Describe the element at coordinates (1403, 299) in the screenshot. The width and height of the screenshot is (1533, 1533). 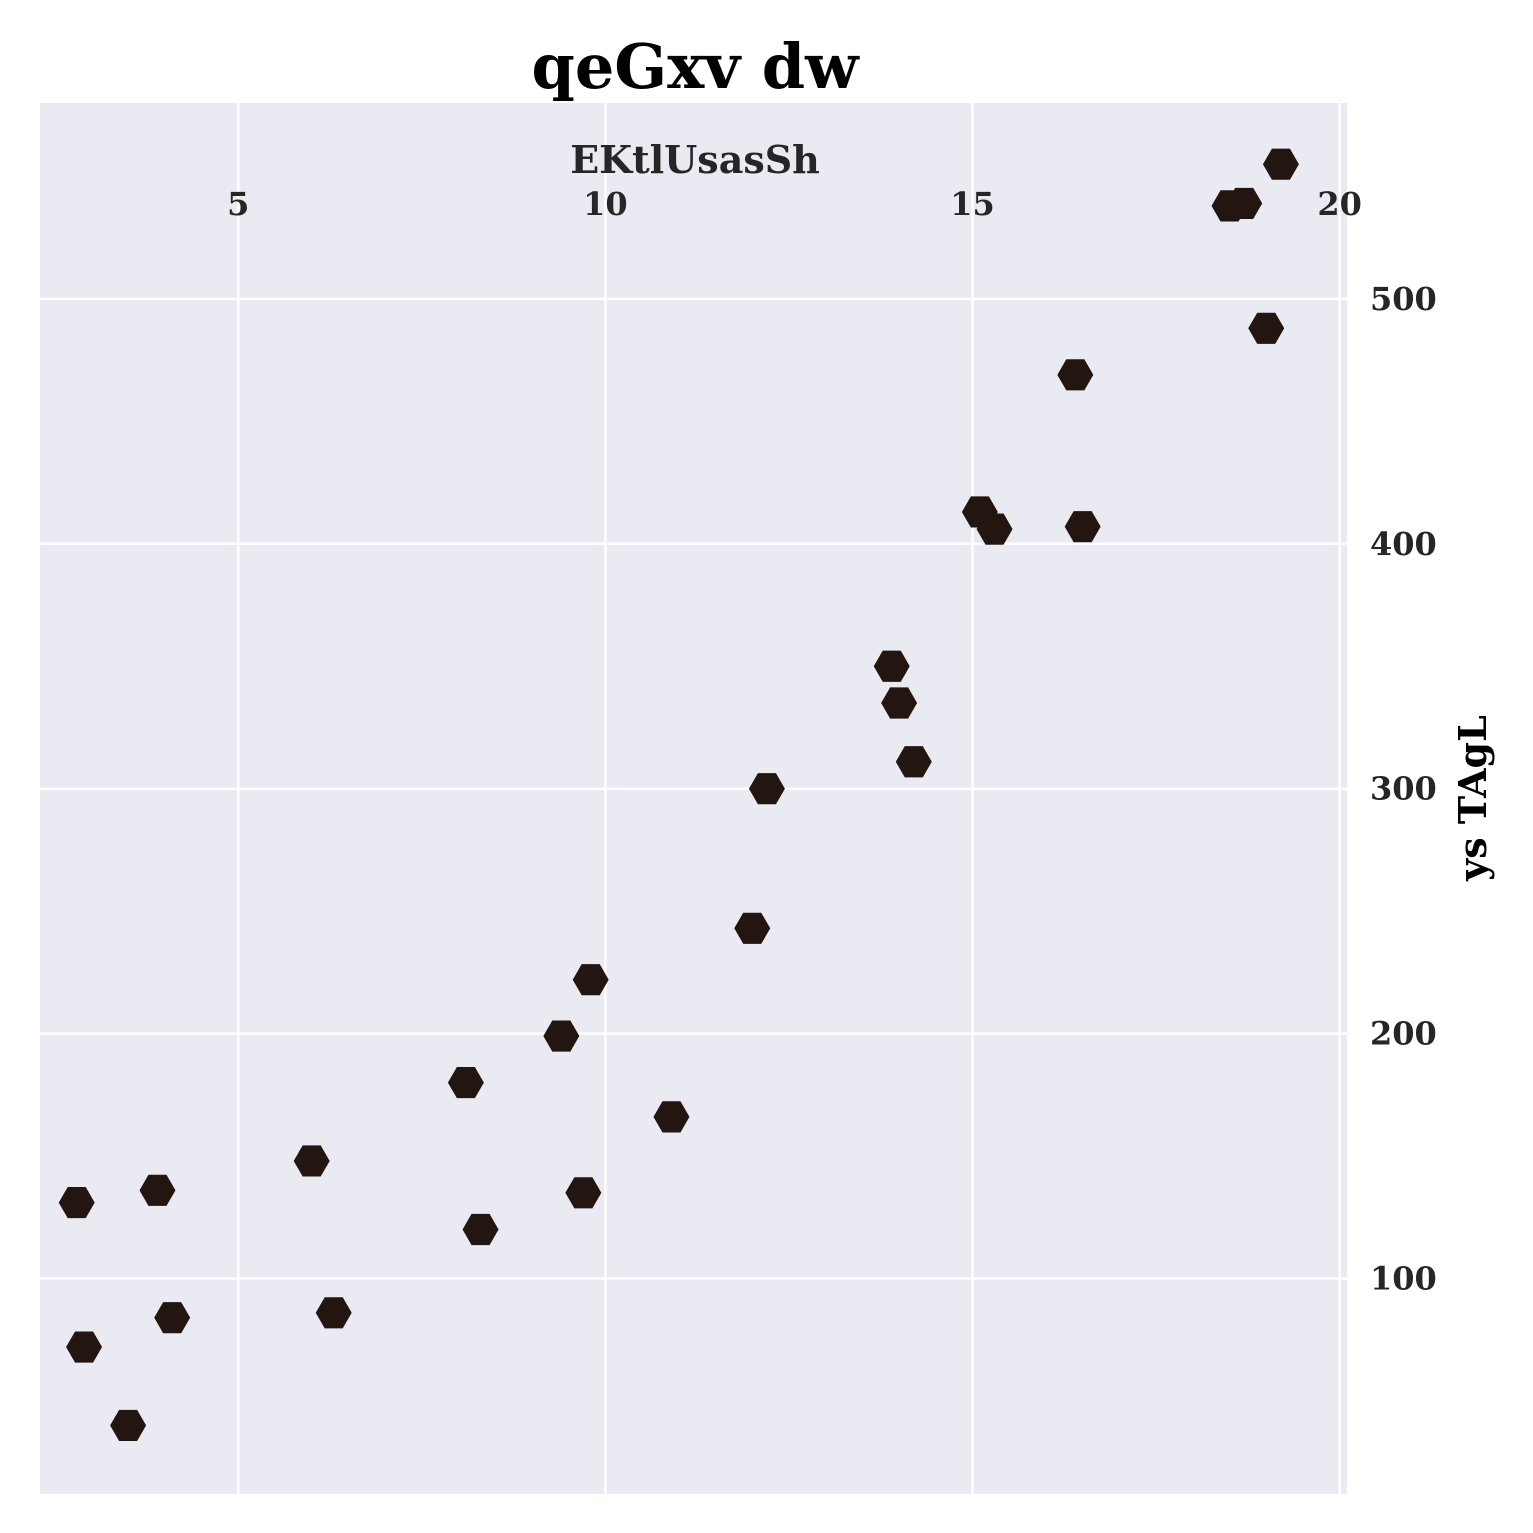
I see `y-tick-label: 500` at that location.